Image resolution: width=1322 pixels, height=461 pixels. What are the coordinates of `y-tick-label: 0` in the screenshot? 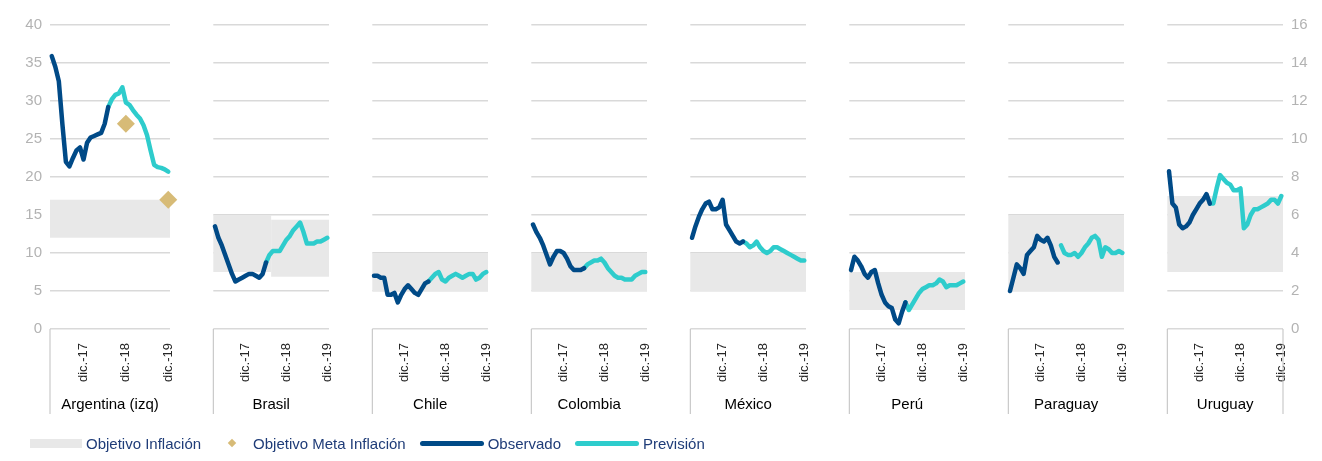 It's located at (37, 328).